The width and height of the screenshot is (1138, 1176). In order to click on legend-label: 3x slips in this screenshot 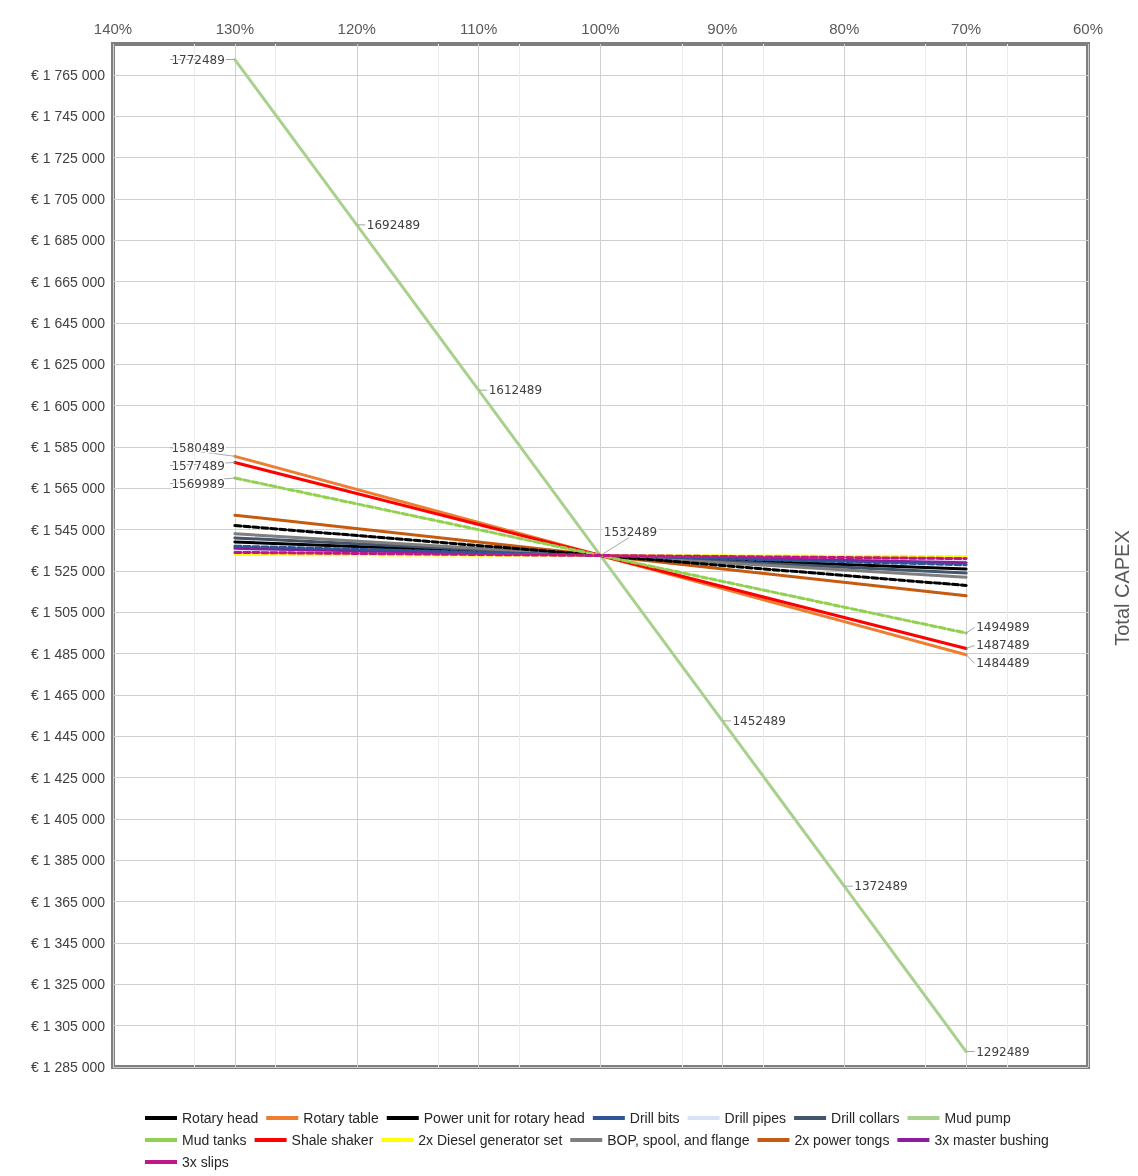, I will do `click(205, 1162)`.